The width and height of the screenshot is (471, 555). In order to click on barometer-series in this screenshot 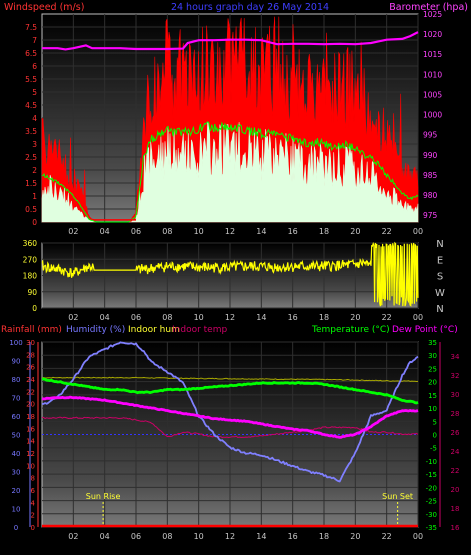, I will do `click(230, 41)`.